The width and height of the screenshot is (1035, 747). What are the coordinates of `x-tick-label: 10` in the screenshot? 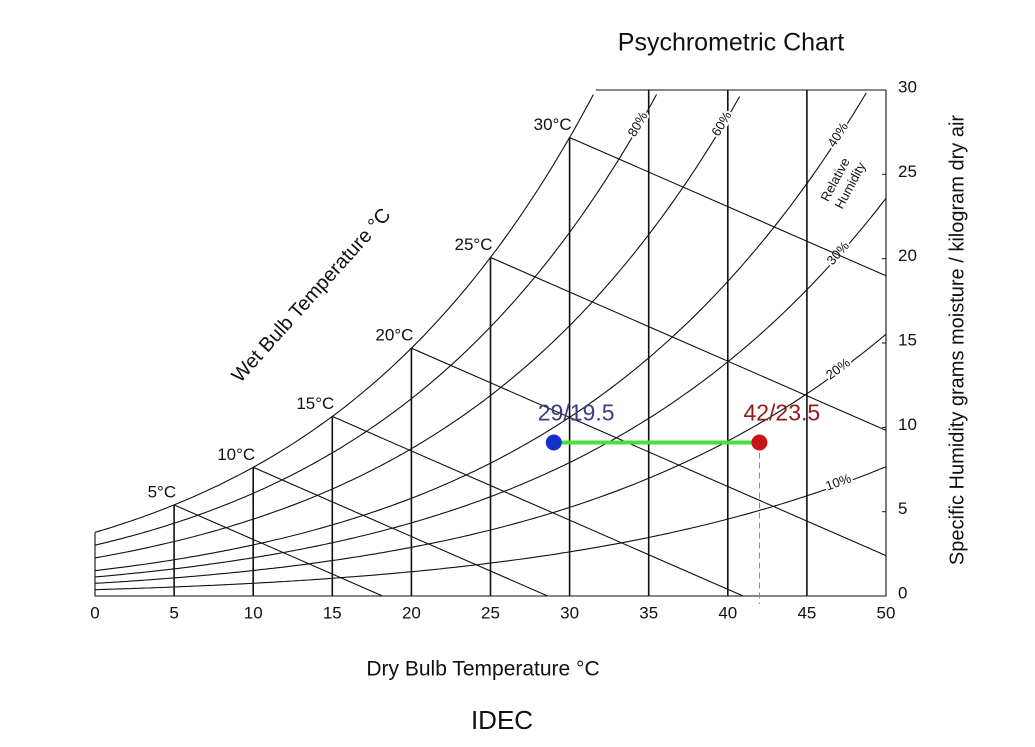 It's located at (253, 612).